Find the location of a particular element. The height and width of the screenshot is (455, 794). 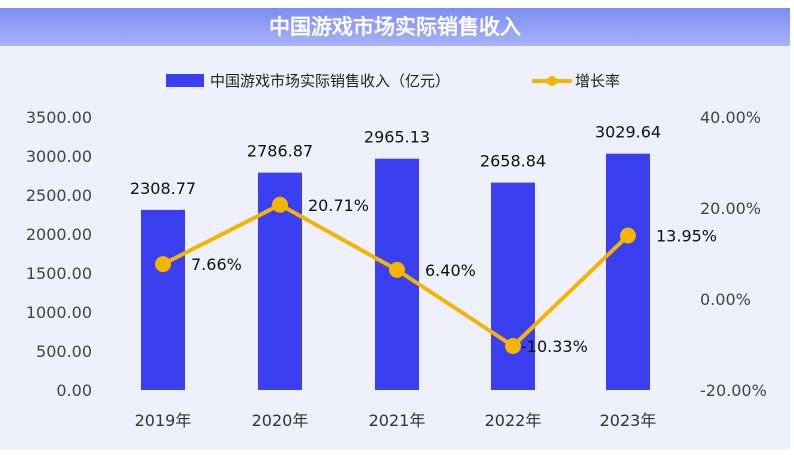

legend-bar-swatch is located at coordinates (185, 80).